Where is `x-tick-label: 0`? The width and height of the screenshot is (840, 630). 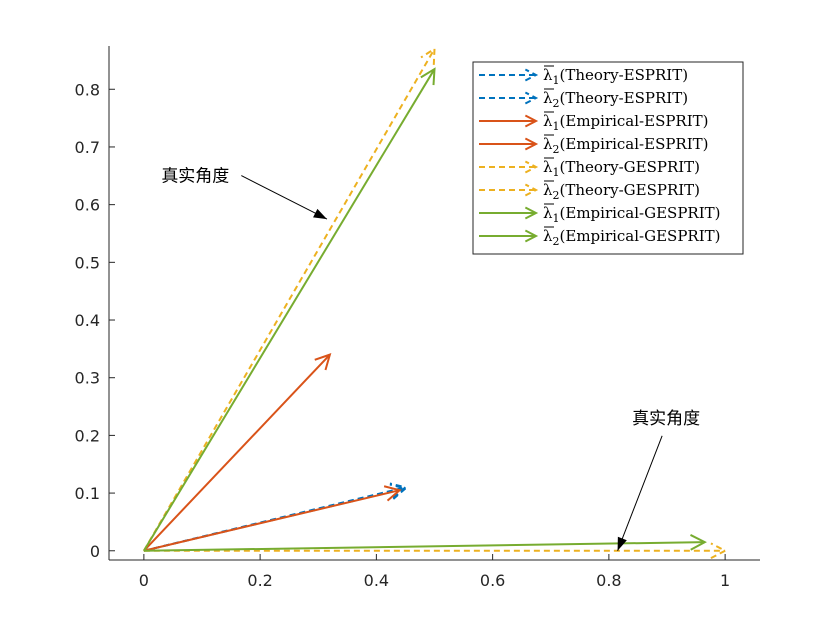 x-tick-label: 0 is located at coordinates (144, 580).